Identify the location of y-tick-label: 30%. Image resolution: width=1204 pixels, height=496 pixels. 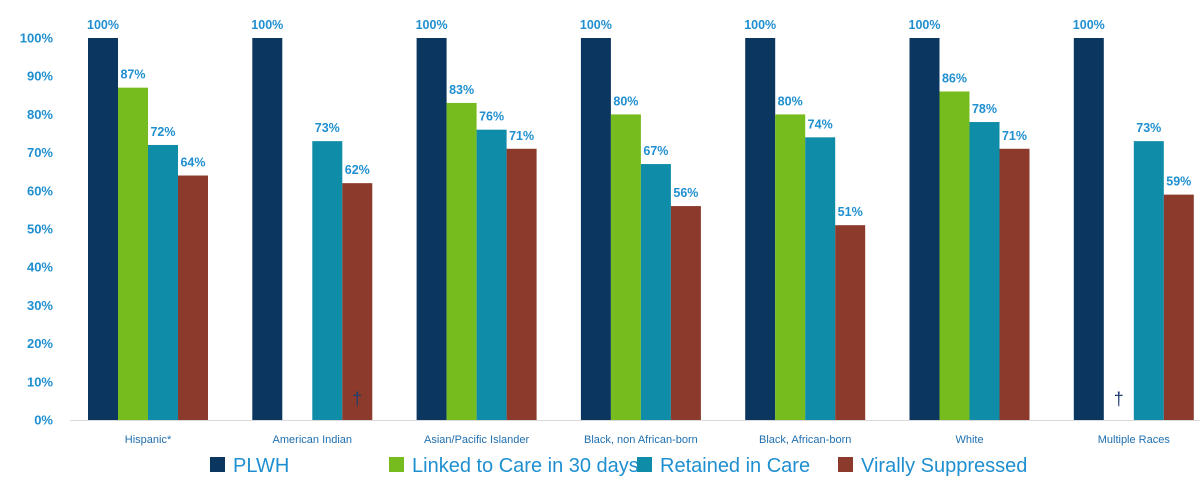
(40, 305).